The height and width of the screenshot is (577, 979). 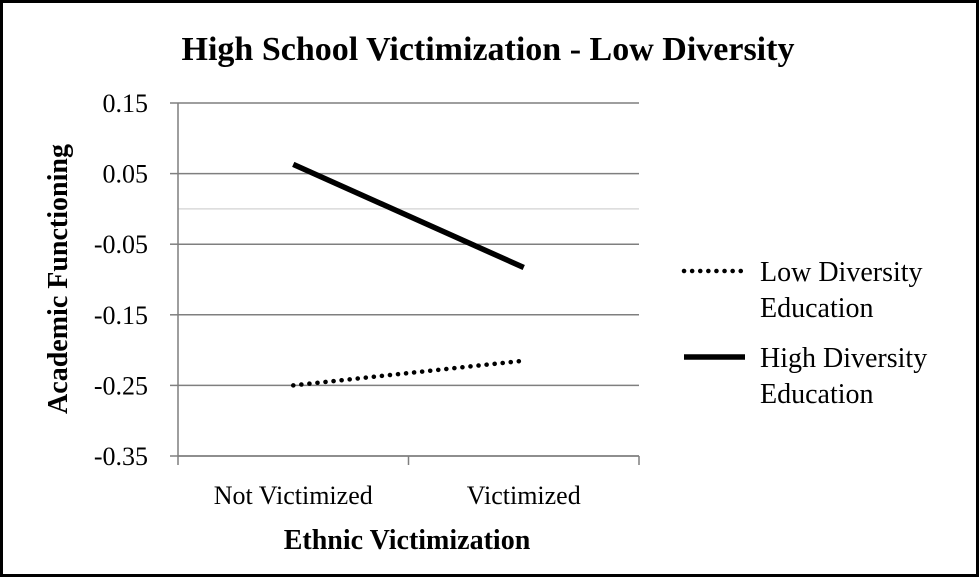 I want to click on series-line-high-diversity, so click(x=408, y=216).